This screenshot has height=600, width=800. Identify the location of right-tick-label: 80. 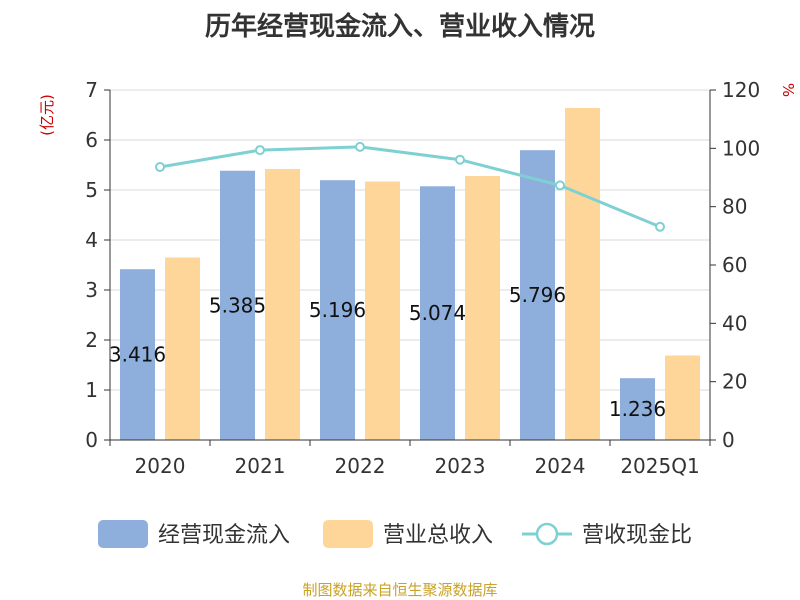
(734, 207).